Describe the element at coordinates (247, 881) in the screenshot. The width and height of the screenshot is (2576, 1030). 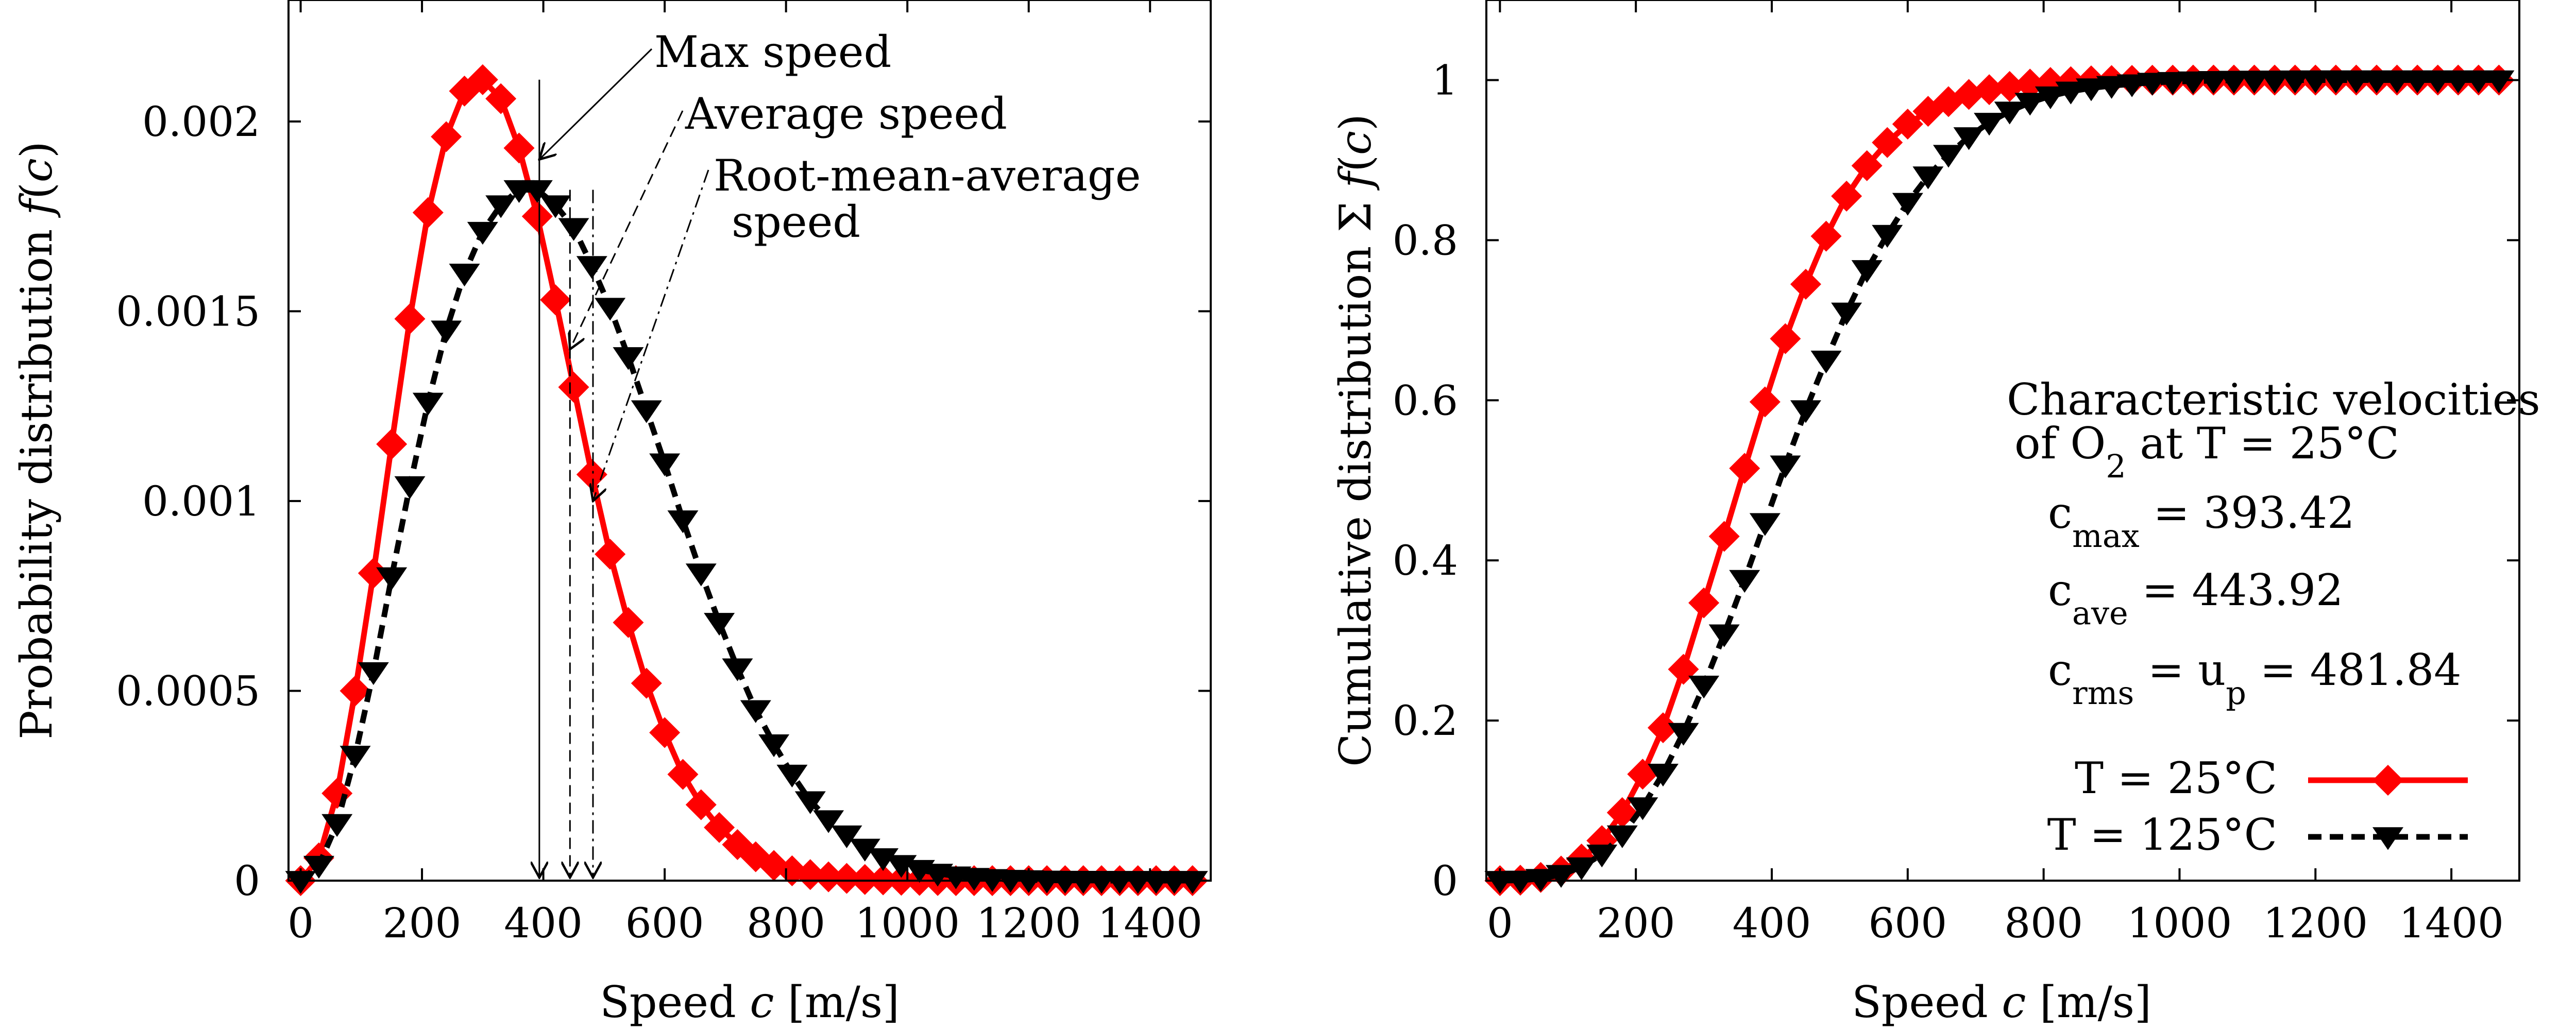
I see `y-tick-label: 0` at that location.